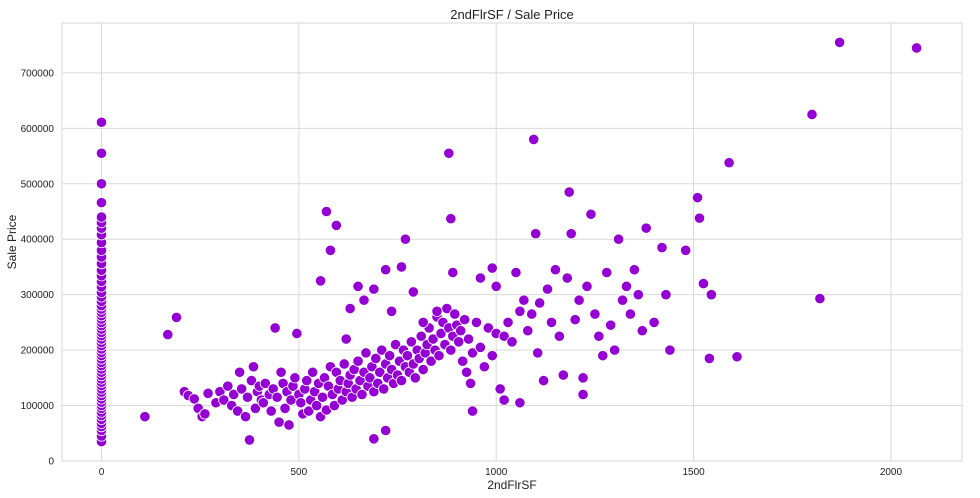  What do you see at coordinates (12, 241) in the screenshot?
I see `y-axis-label: Sale Price` at bounding box center [12, 241].